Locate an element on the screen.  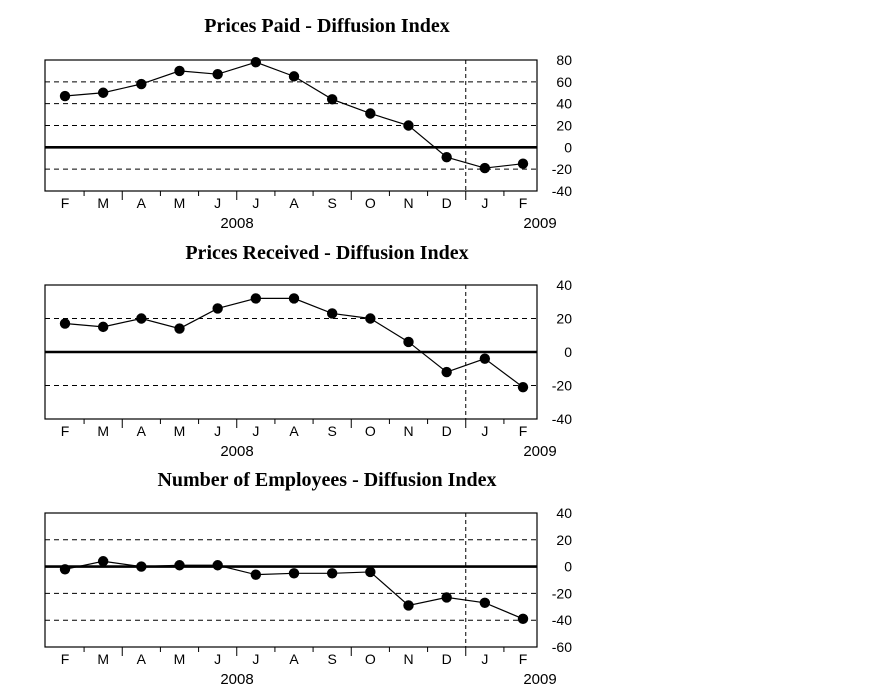
chart-title-number-of-employees: Number of Employees - Diffusion Index is located at coordinates (327, 480).